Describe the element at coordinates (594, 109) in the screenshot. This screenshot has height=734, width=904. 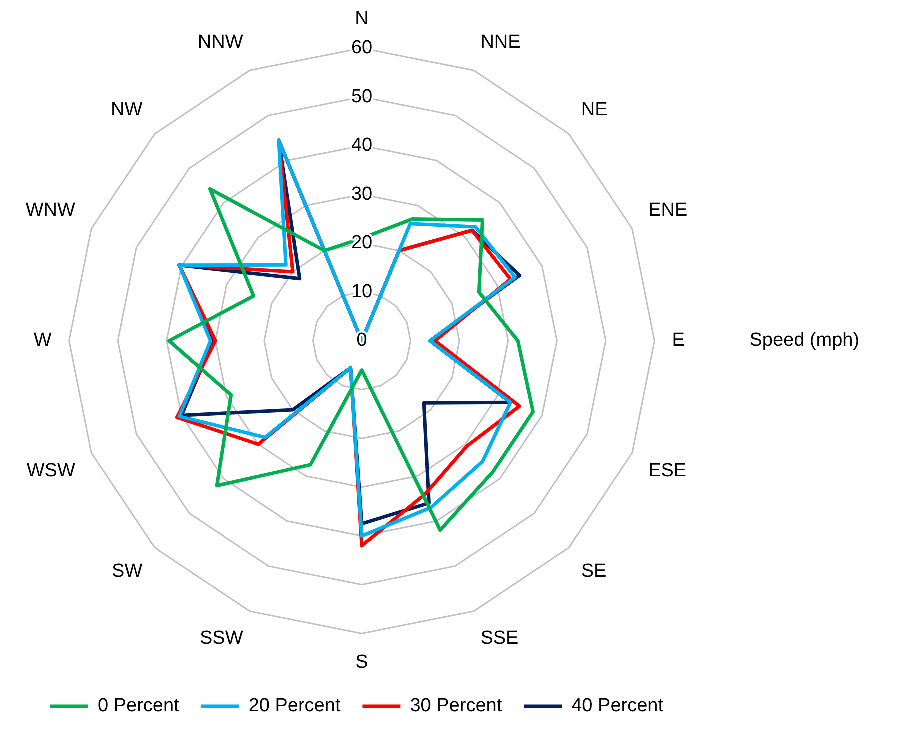
I see `spoke-label: NE` at that location.